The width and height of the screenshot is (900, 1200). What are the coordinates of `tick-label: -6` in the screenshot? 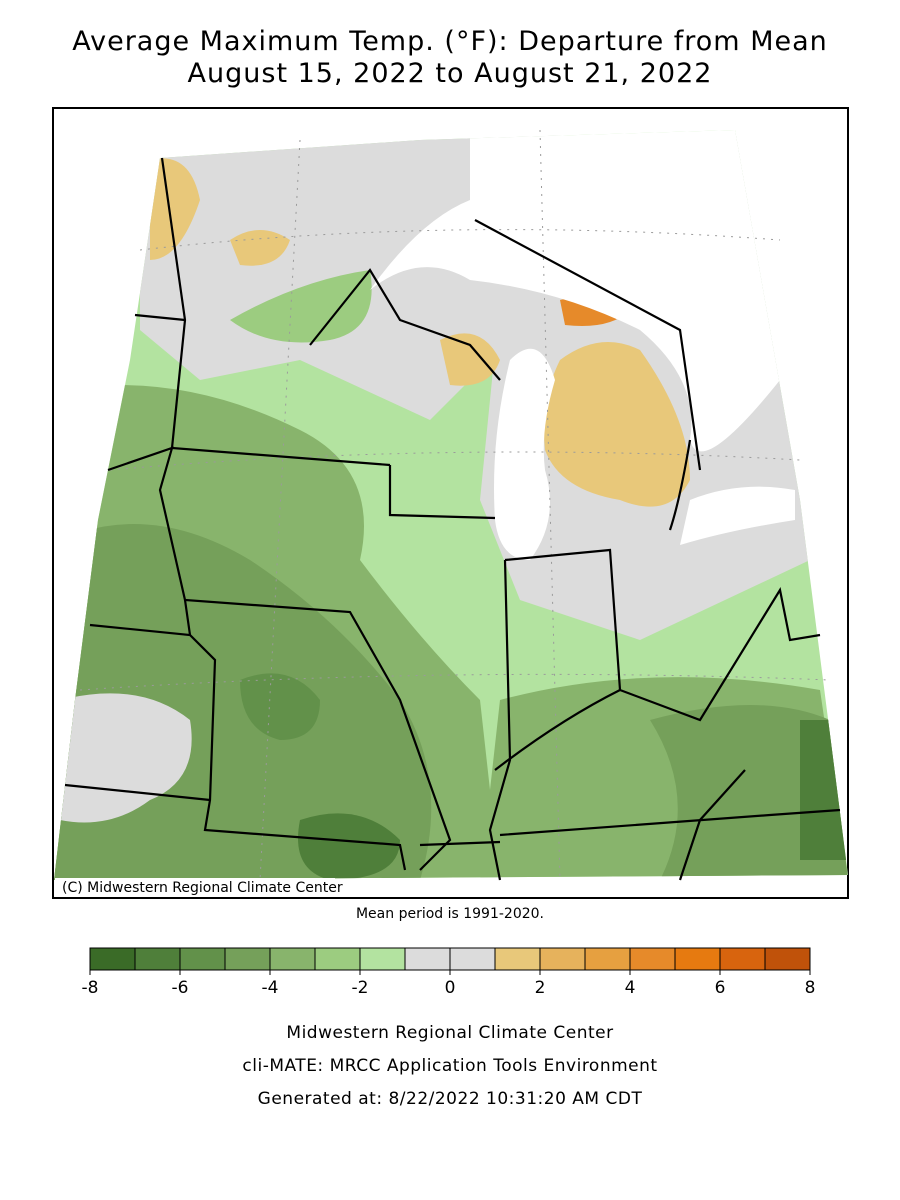 It's located at (180, 988).